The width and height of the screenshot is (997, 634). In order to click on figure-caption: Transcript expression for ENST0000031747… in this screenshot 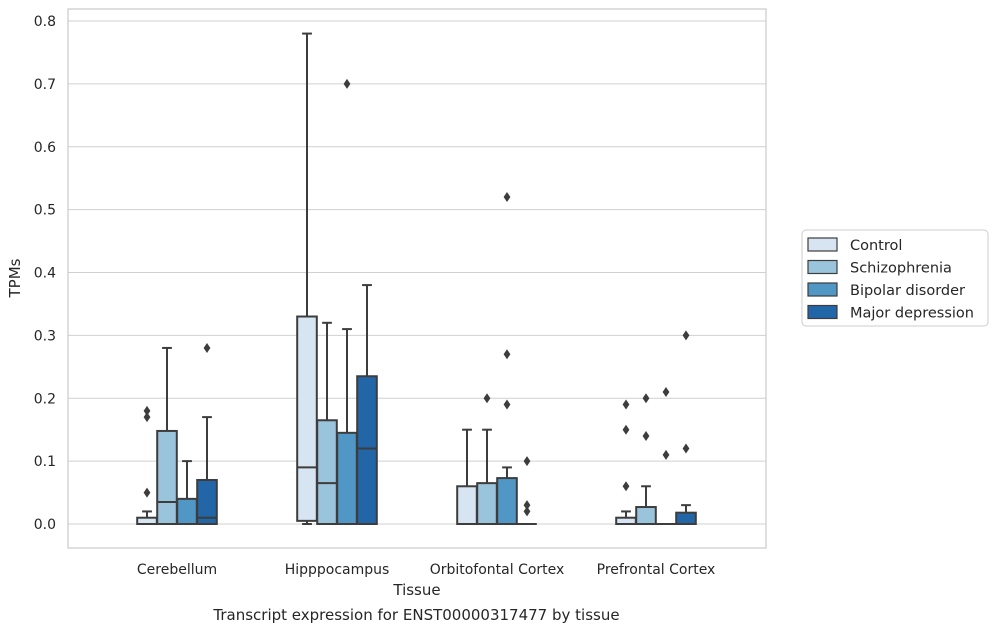, I will do `click(416, 615)`.